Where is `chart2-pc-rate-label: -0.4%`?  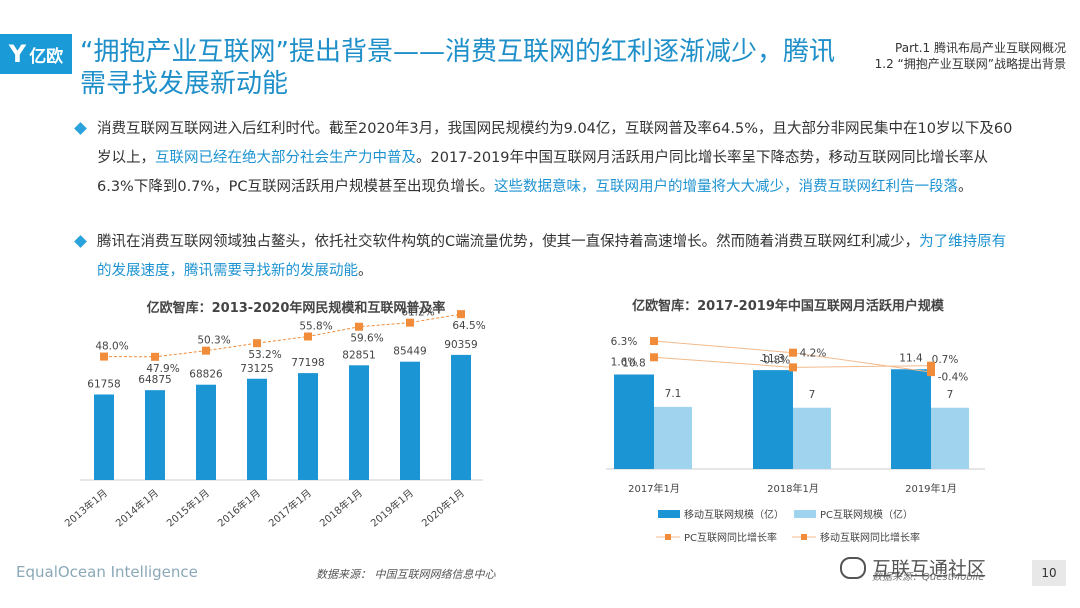
chart2-pc-rate-label: -0.4% is located at coordinates (953, 378).